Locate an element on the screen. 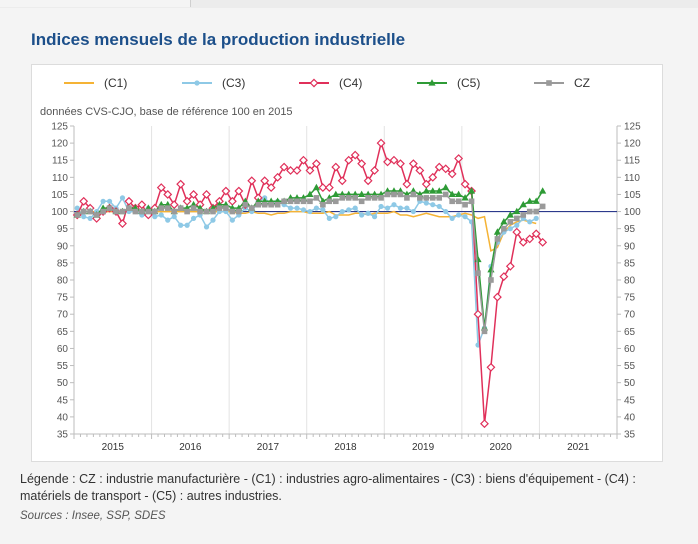 This screenshot has width=698, height=544. y-tick-label-right: 40 is located at coordinates (630, 417).